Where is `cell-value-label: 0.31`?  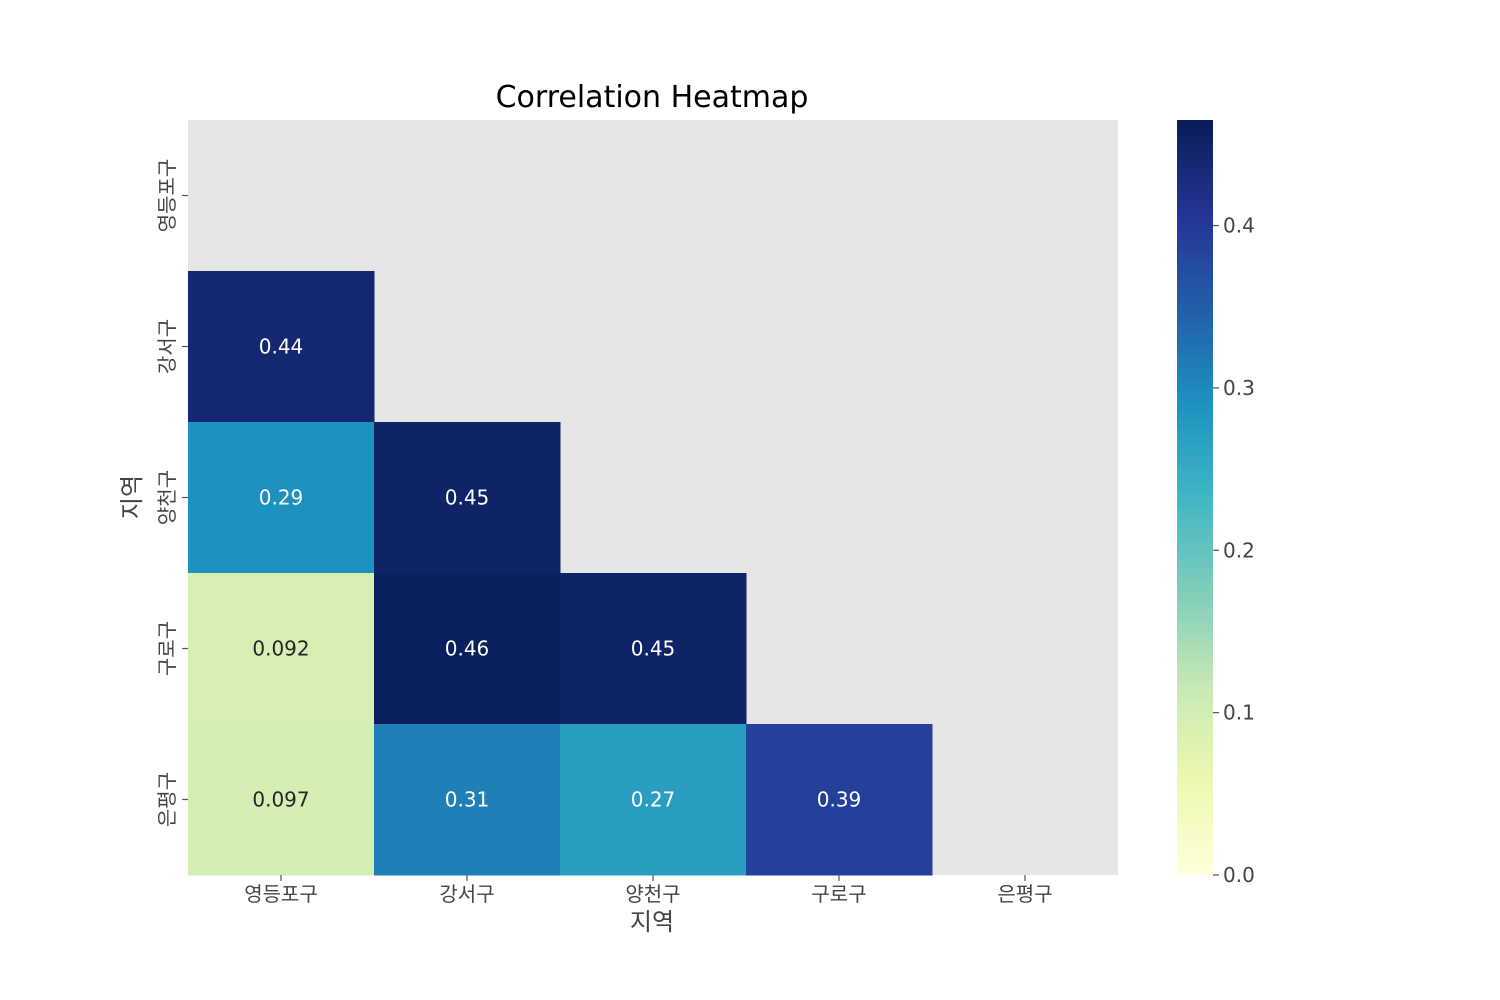 cell-value-label: 0.31 is located at coordinates (467, 800).